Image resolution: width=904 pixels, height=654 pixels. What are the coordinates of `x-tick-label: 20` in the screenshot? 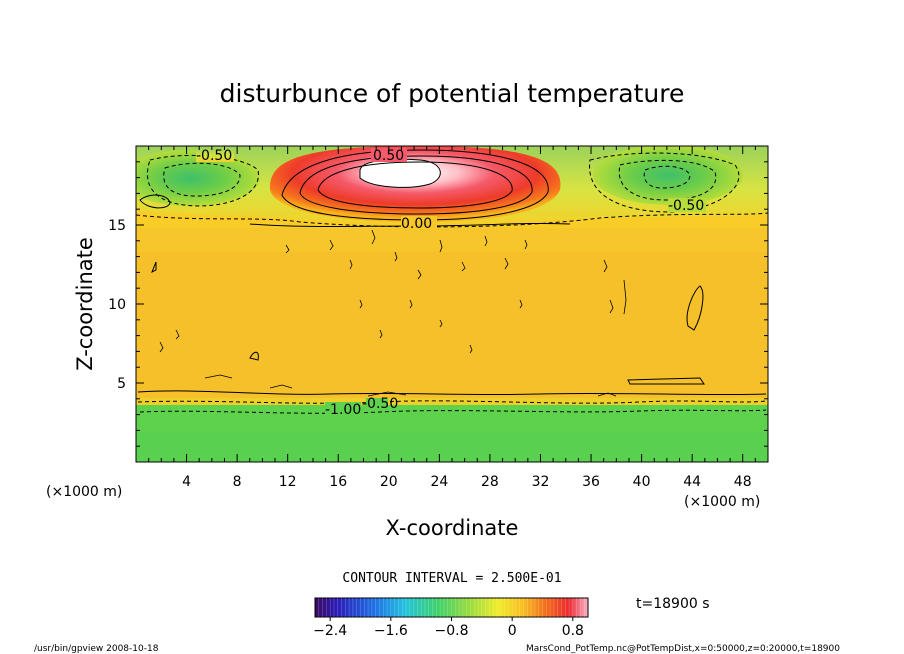 It's located at (389, 482).